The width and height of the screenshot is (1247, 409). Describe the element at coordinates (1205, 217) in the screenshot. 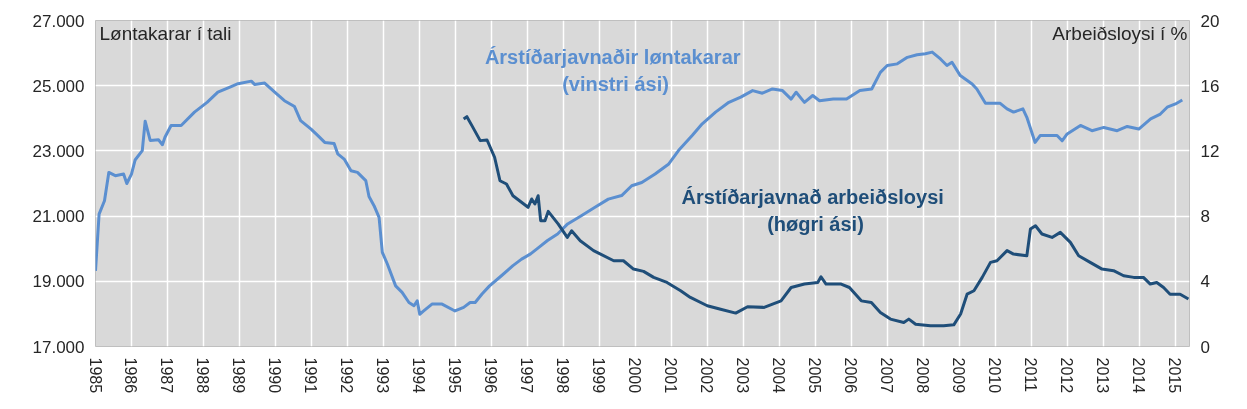

I see `y2-tick-label: 8` at that location.